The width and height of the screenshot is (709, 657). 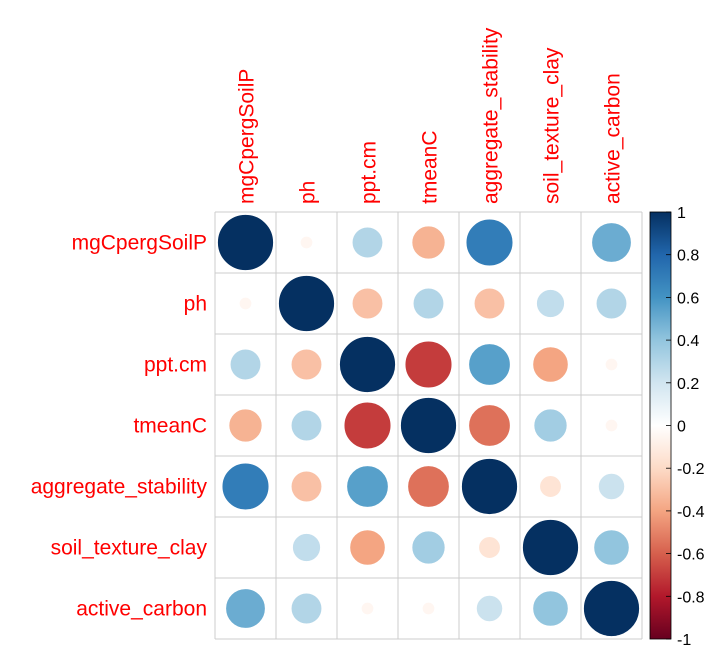 I want to click on corr-circle-ph-mgCpergSoilP, so click(x=245, y=303).